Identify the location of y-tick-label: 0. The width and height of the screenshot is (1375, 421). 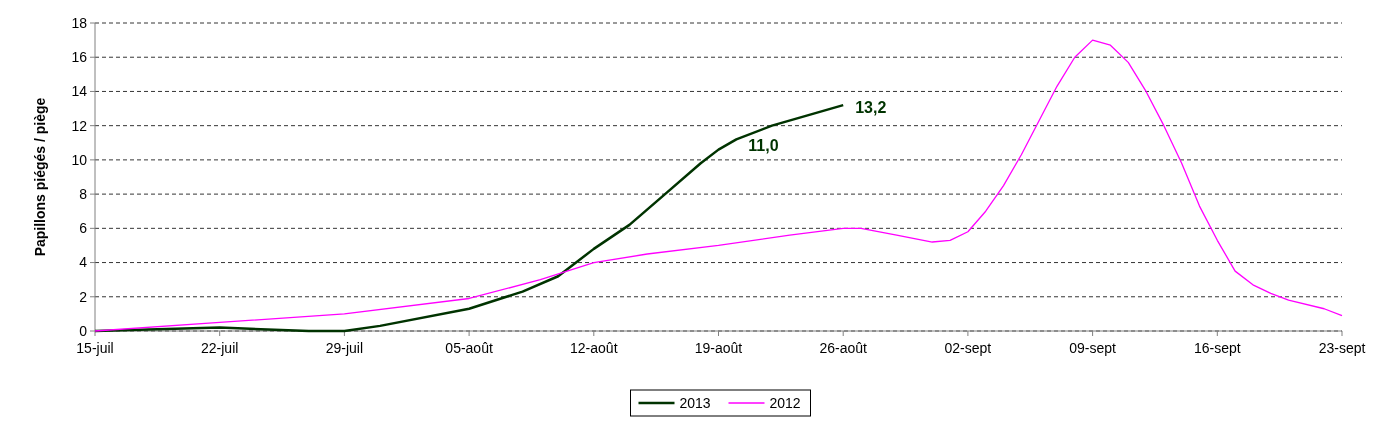
(83, 330).